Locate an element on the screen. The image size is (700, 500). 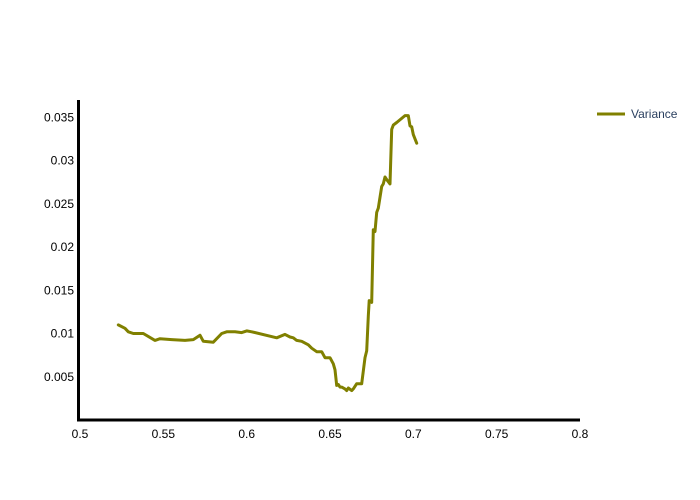
y-tick-label: 0.02 is located at coordinates (63, 247).